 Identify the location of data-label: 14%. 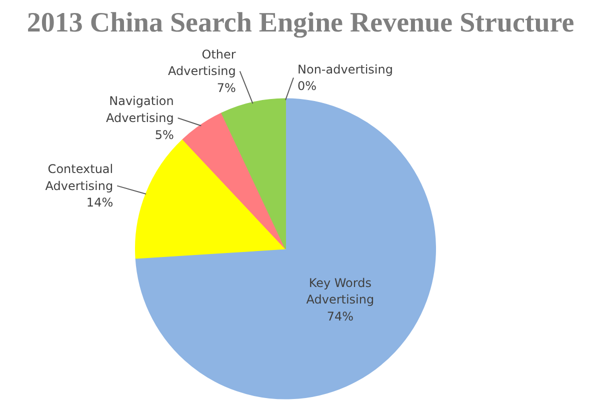
(100, 203).